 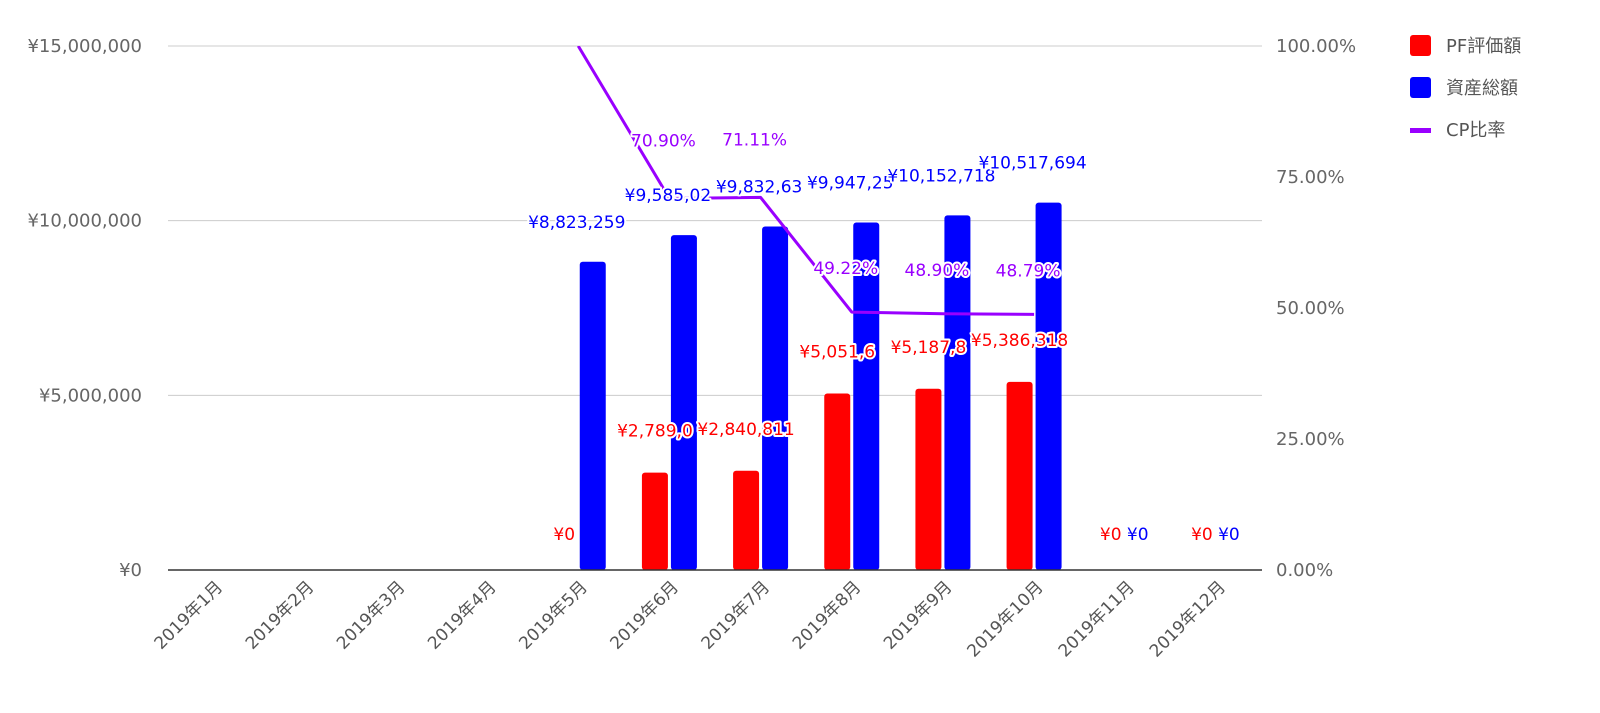 What do you see at coordinates (941, 176) in the screenshot?
I see `label-total-assets: ¥10,152,718` at bounding box center [941, 176].